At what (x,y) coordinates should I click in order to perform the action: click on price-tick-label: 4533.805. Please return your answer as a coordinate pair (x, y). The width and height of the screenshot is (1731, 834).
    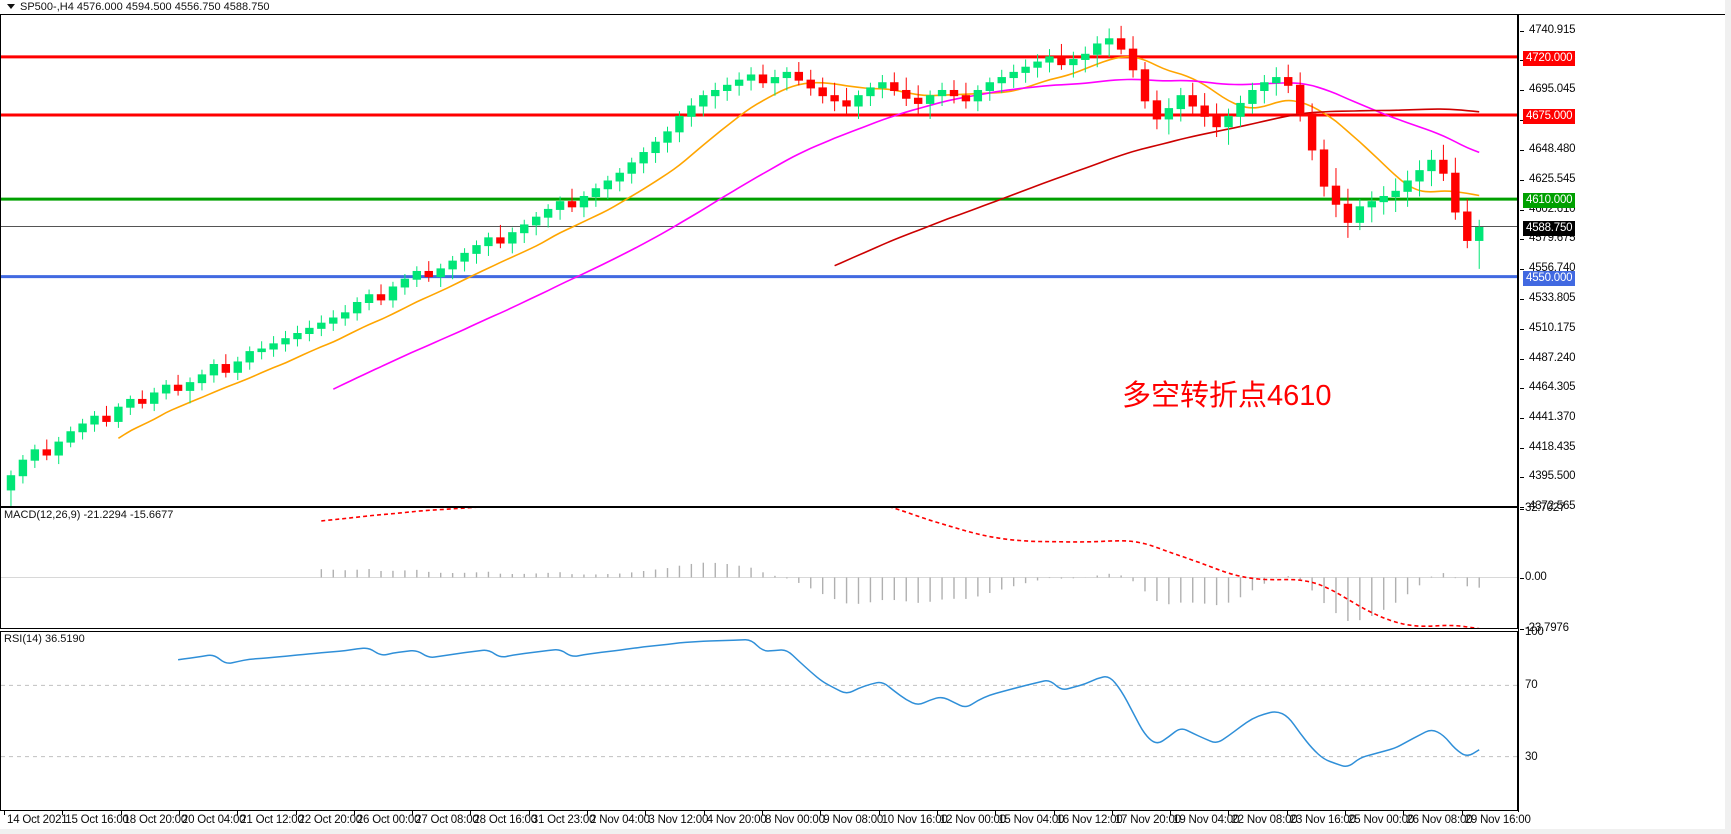
    Looking at the image, I should click on (1552, 297).